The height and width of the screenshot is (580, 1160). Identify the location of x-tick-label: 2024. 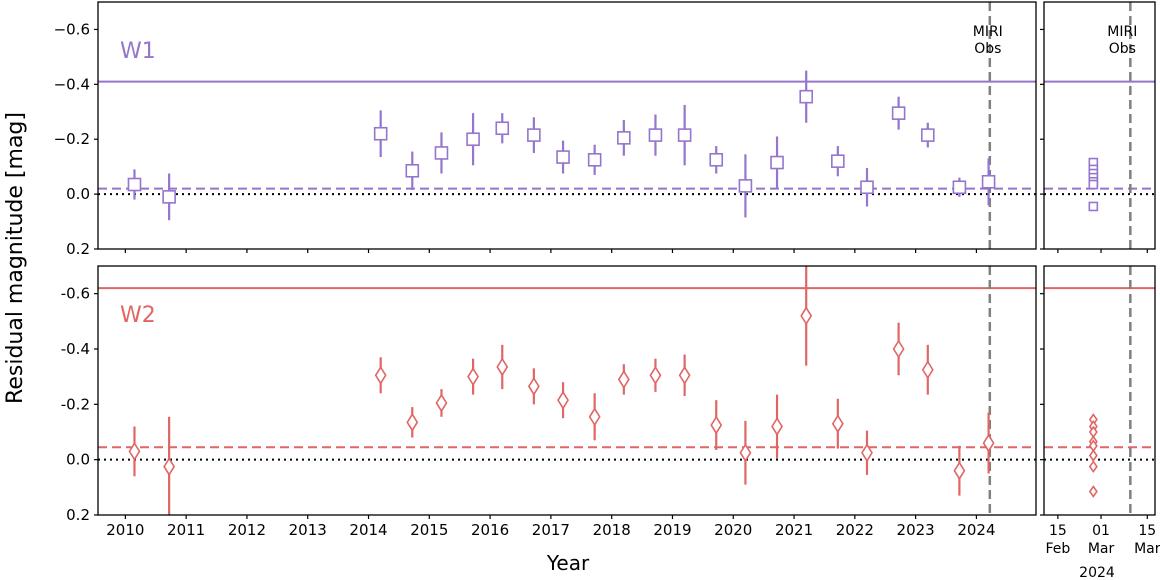
(976, 530).